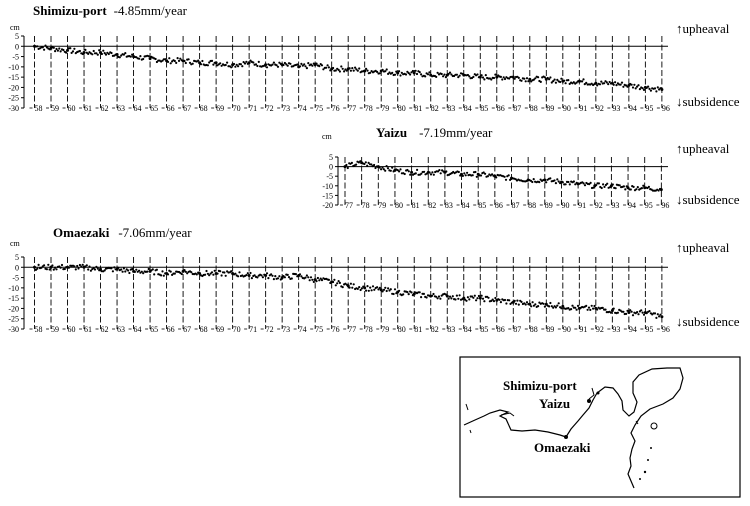 This screenshot has width=750, height=506. What do you see at coordinates (456, 132) in the screenshot?
I see `chart-title-rate: -7.19mm/year` at bounding box center [456, 132].